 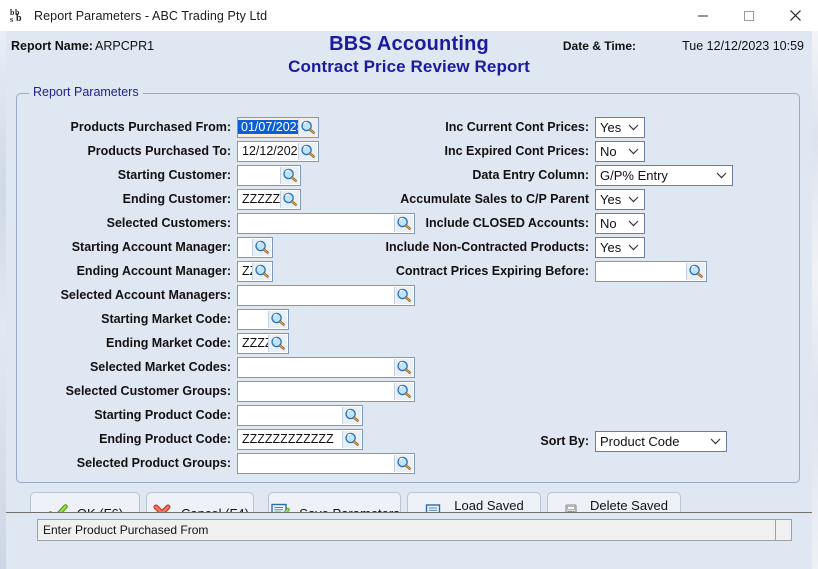 What do you see at coordinates (288, 439) in the screenshot?
I see `value-ending-product-code: ZZZZZZZZZZZZ` at bounding box center [288, 439].